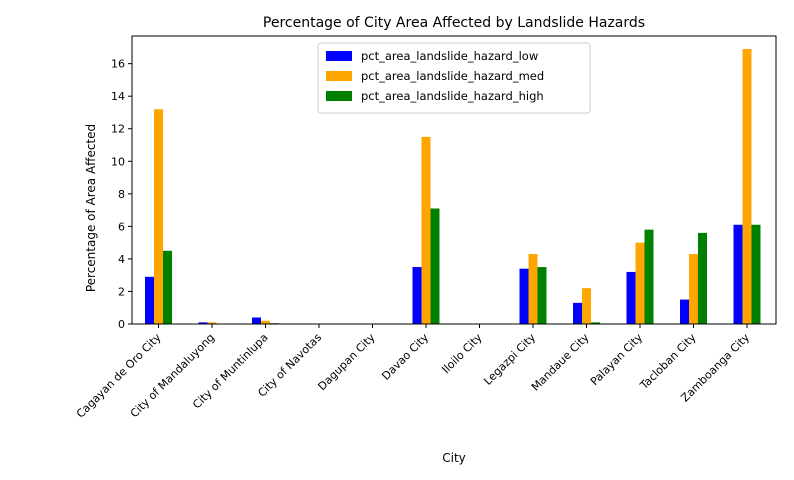 This screenshot has width=794, height=480. Describe the element at coordinates (121, 259) in the screenshot. I see `y-tick-label: 4` at that location.